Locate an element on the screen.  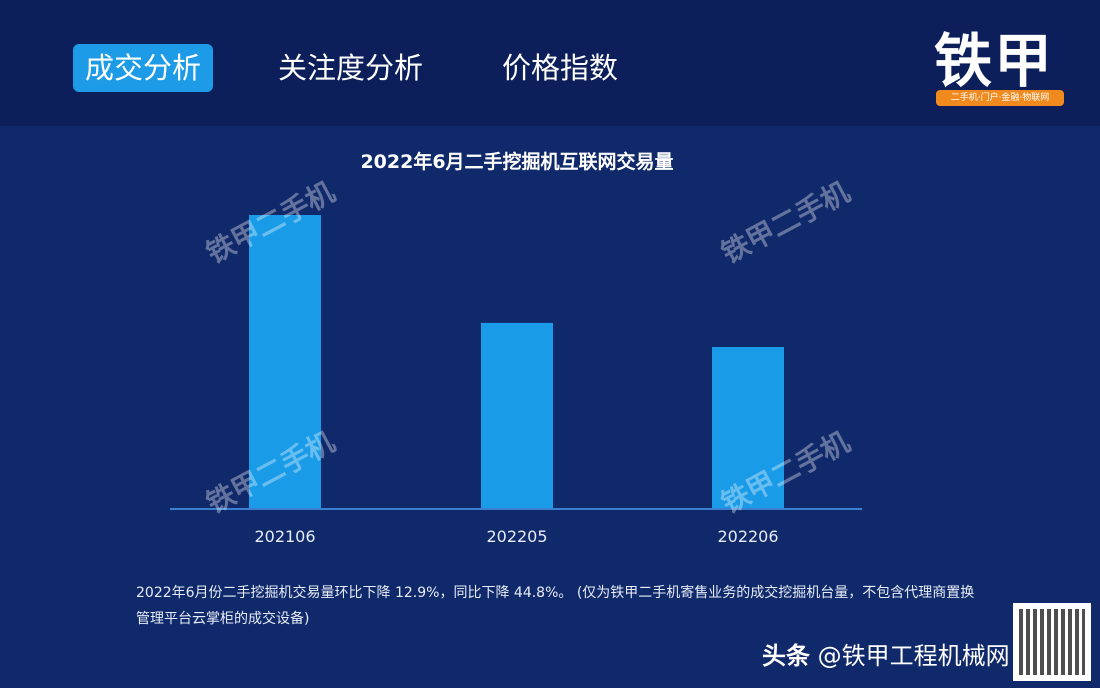
footer-handle: @铁甲工程机械网 is located at coordinates (913, 656).